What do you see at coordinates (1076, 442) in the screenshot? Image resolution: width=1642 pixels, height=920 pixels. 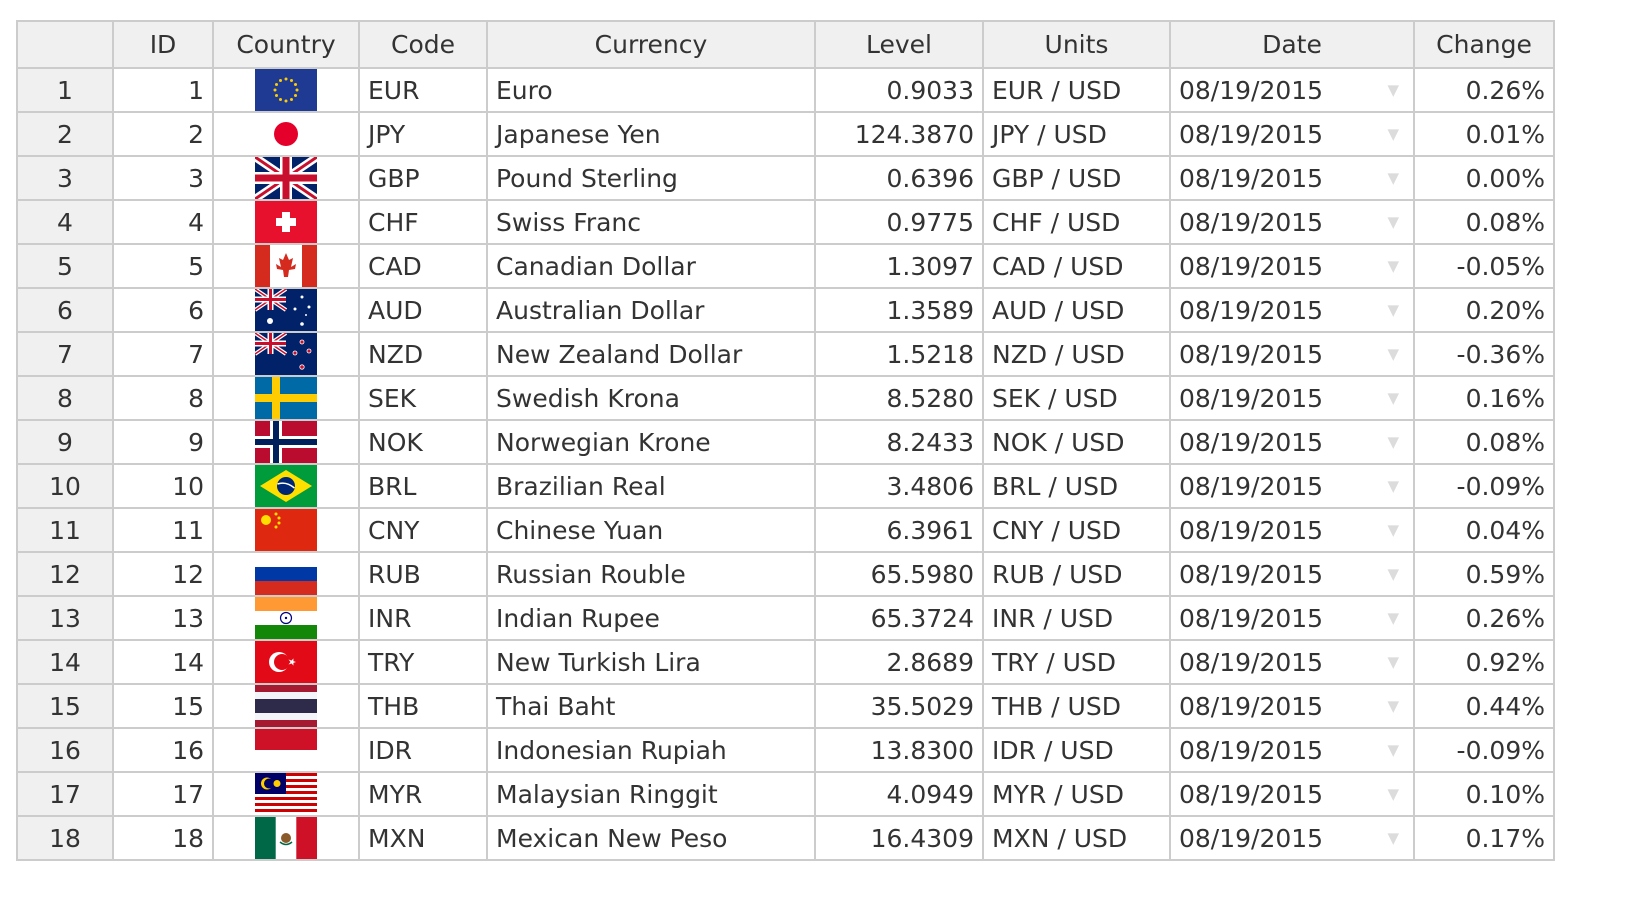 I see `units-cell: NOK / USD` at bounding box center [1076, 442].